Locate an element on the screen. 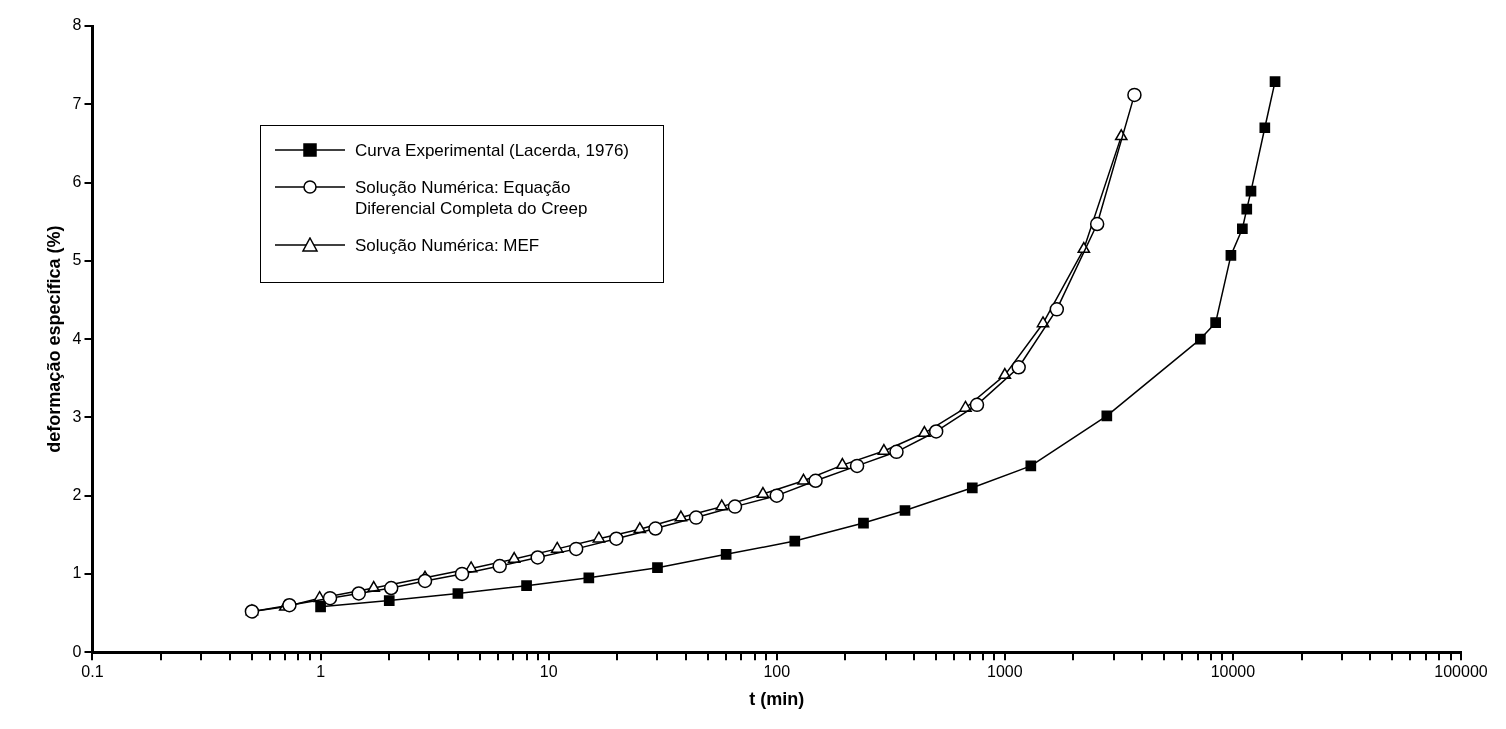  legend-label: Solução Numérica: MEF is located at coordinates (448, 245).